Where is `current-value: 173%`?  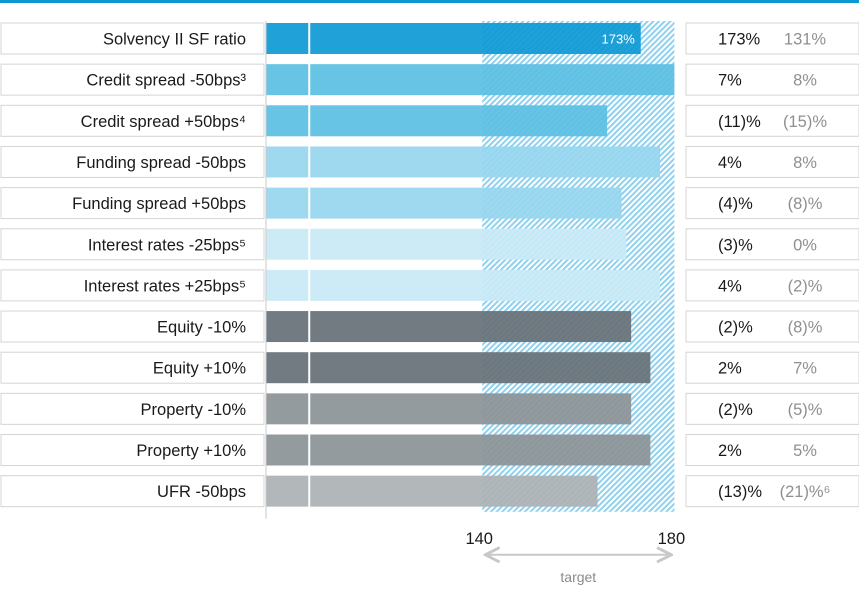
current-value: 173% is located at coordinates (739, 40).